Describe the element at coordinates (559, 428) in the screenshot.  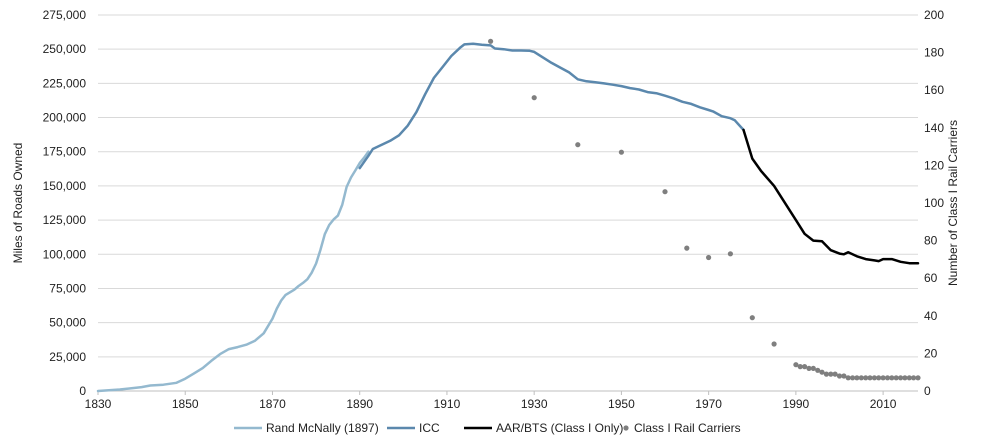
I see `legend-label: AAR/BTS (Class I Only)` at that location.